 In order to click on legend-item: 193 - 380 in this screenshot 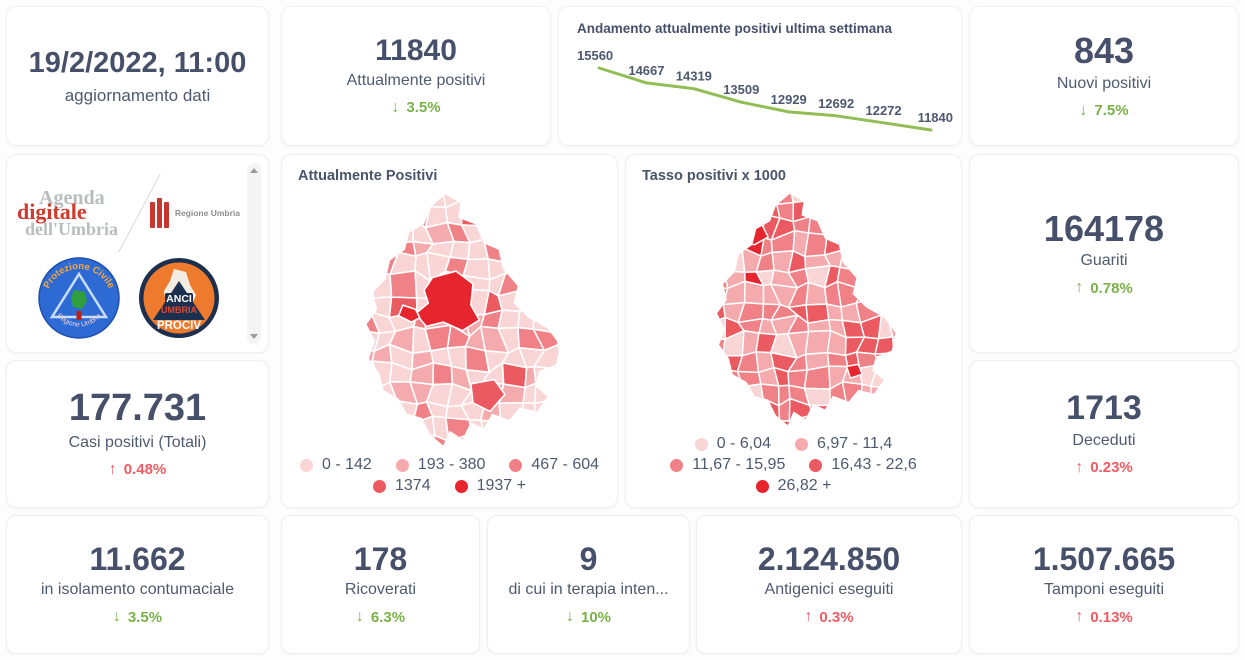, I will do `click(440, 465)`.